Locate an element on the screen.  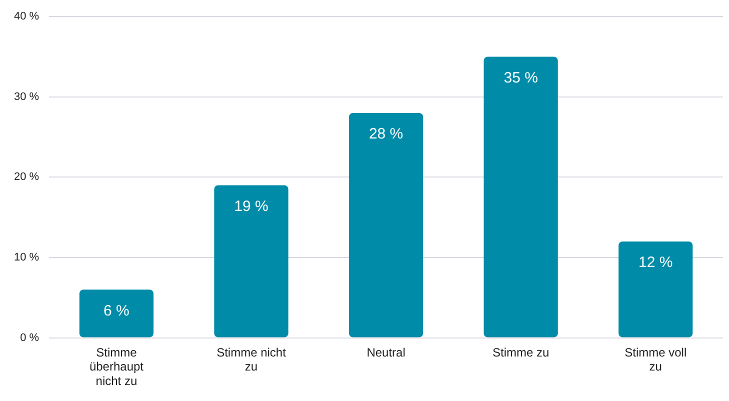
data-label: 28 % is located at coordinates (386, 134).